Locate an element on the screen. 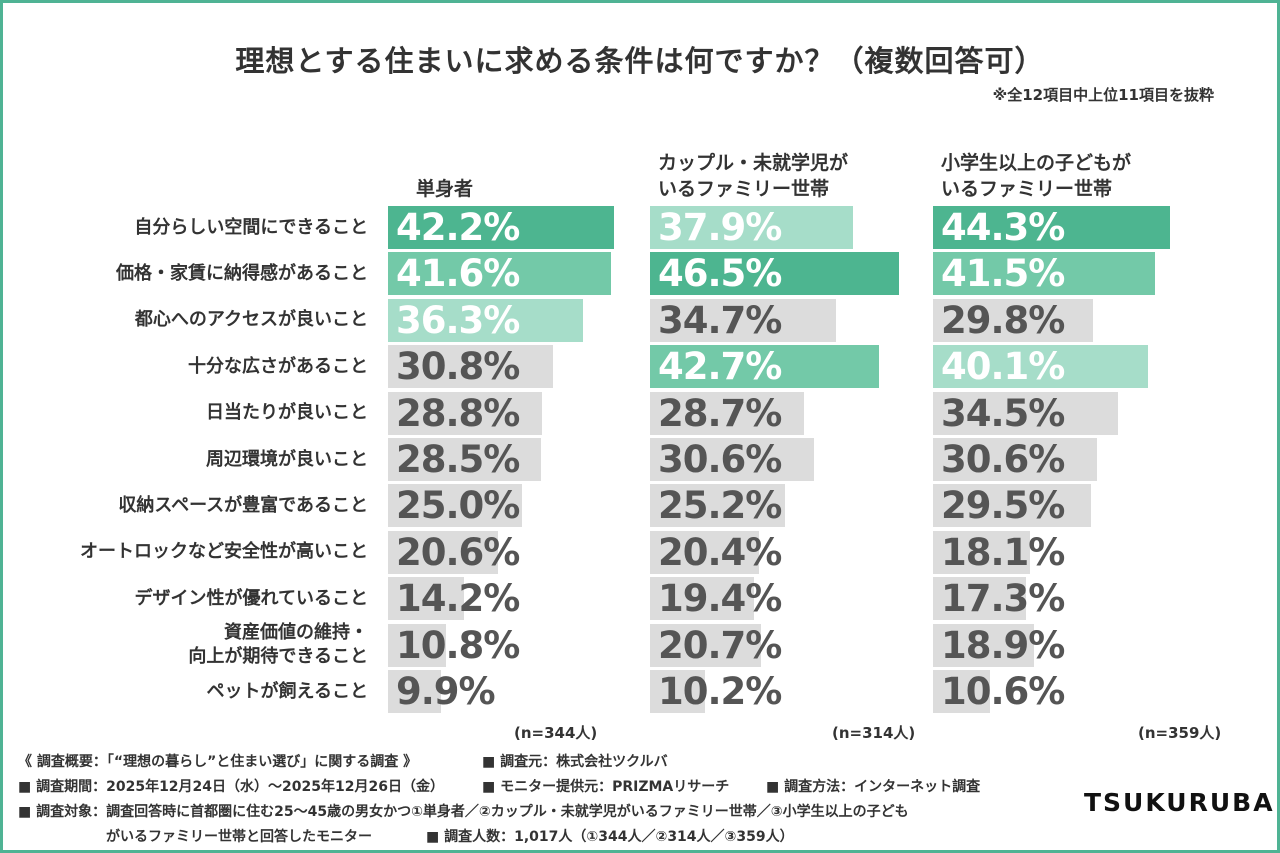  data-label: 34.7% is located at coordinates (720, 320).